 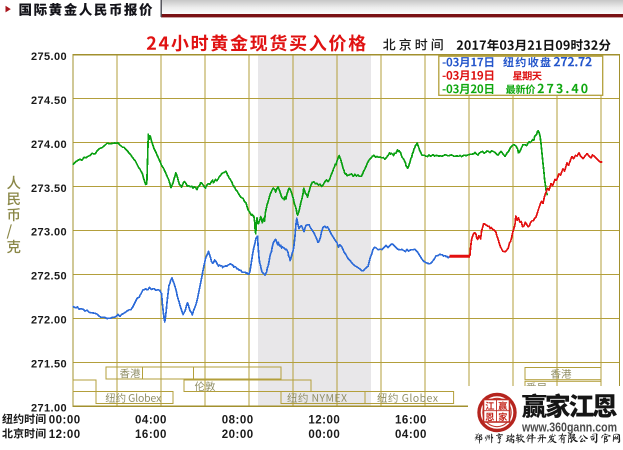 What do you see at coordinates (569, 427) in the screenshot?
I see `svg-text: www.360gann.com` at bounding box center [569, 427].